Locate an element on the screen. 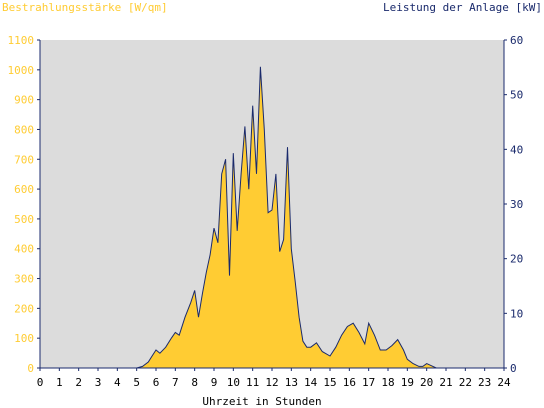  x-tick-label: 8 is located at coordinates (194, 382).